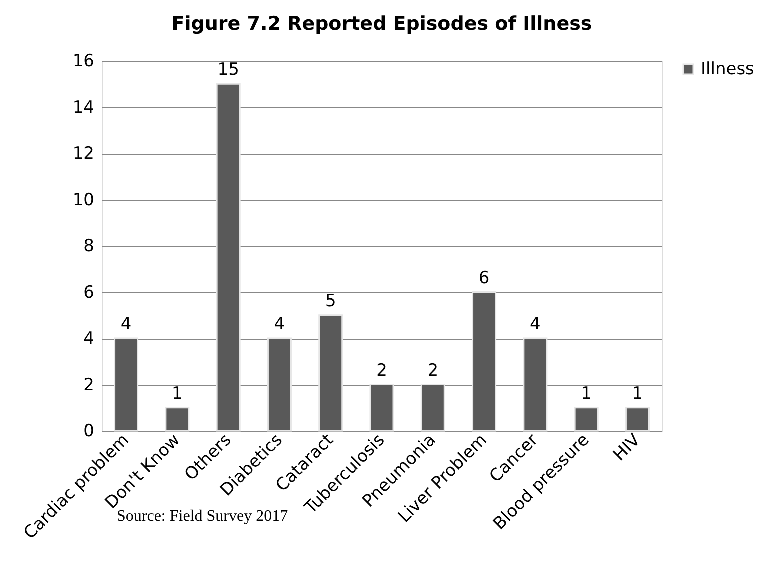  I want to click on source-note: Source: Field Survey 2017, so click(202, 516).